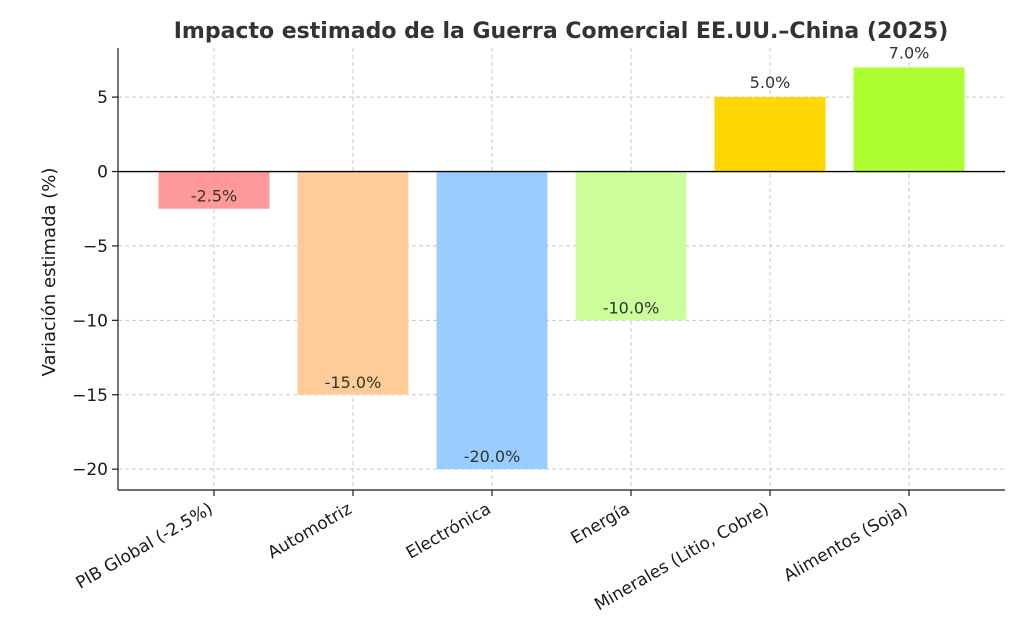  I want to click on y-tick-label: −15, so click(90, 396).